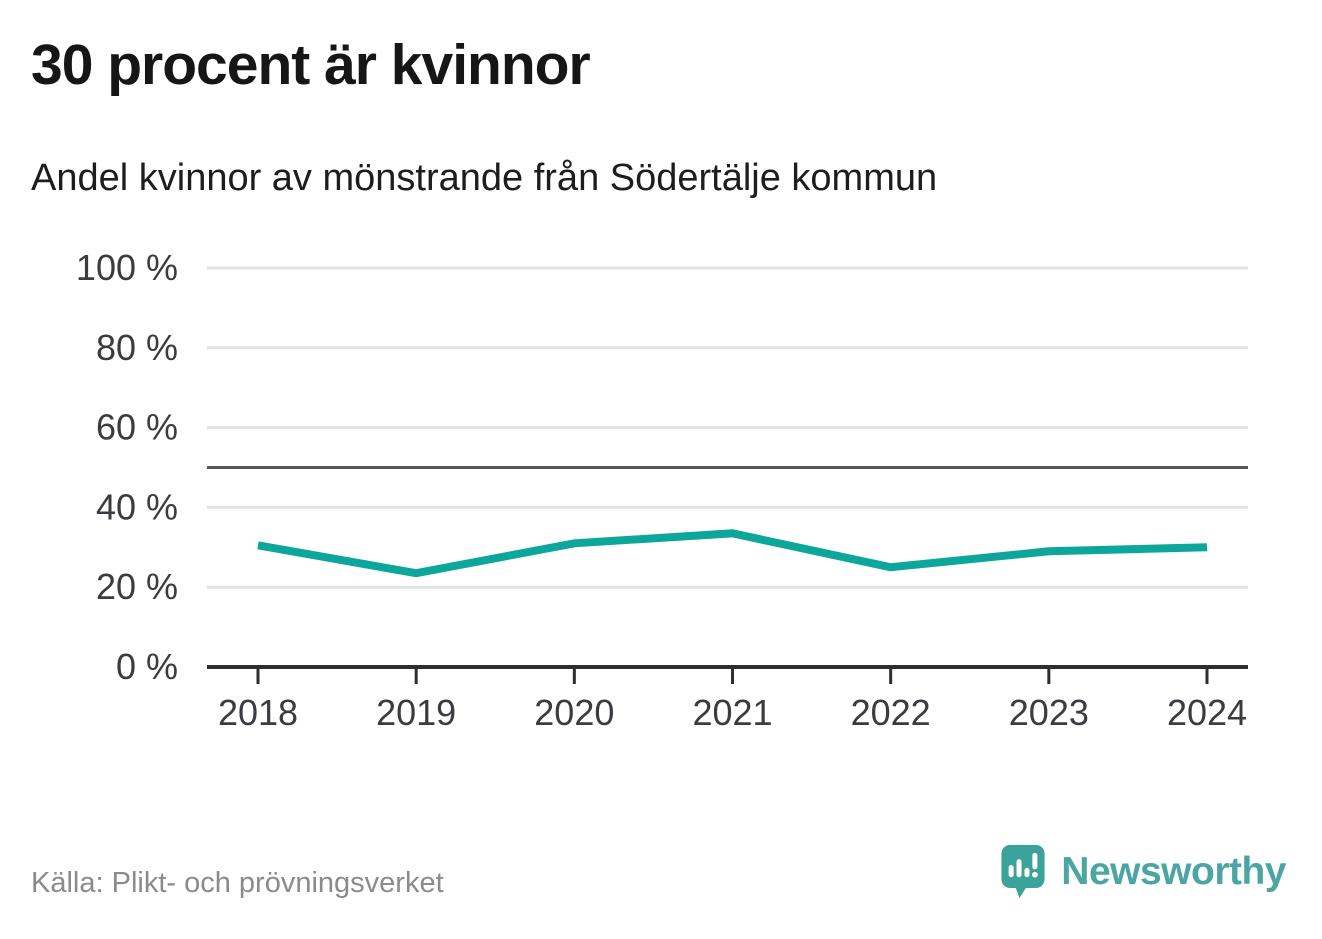 The width and height of the screenshot is (1322, 939). What do you see at coordinates (891, 712) in the screenshot?
I see `x-axis-label: 2022` at bounding box center [891, 712].